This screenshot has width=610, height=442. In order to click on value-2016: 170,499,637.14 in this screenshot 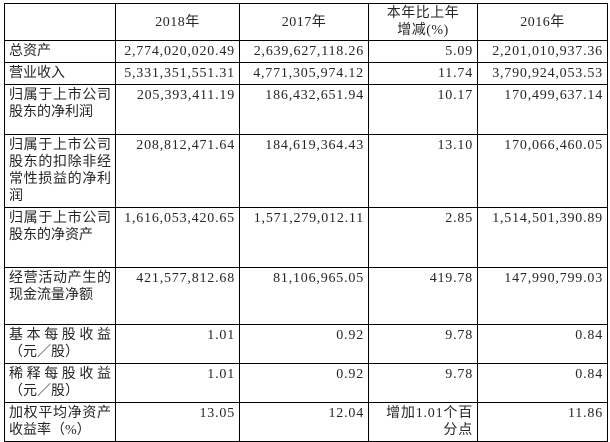, I will do `click(542, 109)`.